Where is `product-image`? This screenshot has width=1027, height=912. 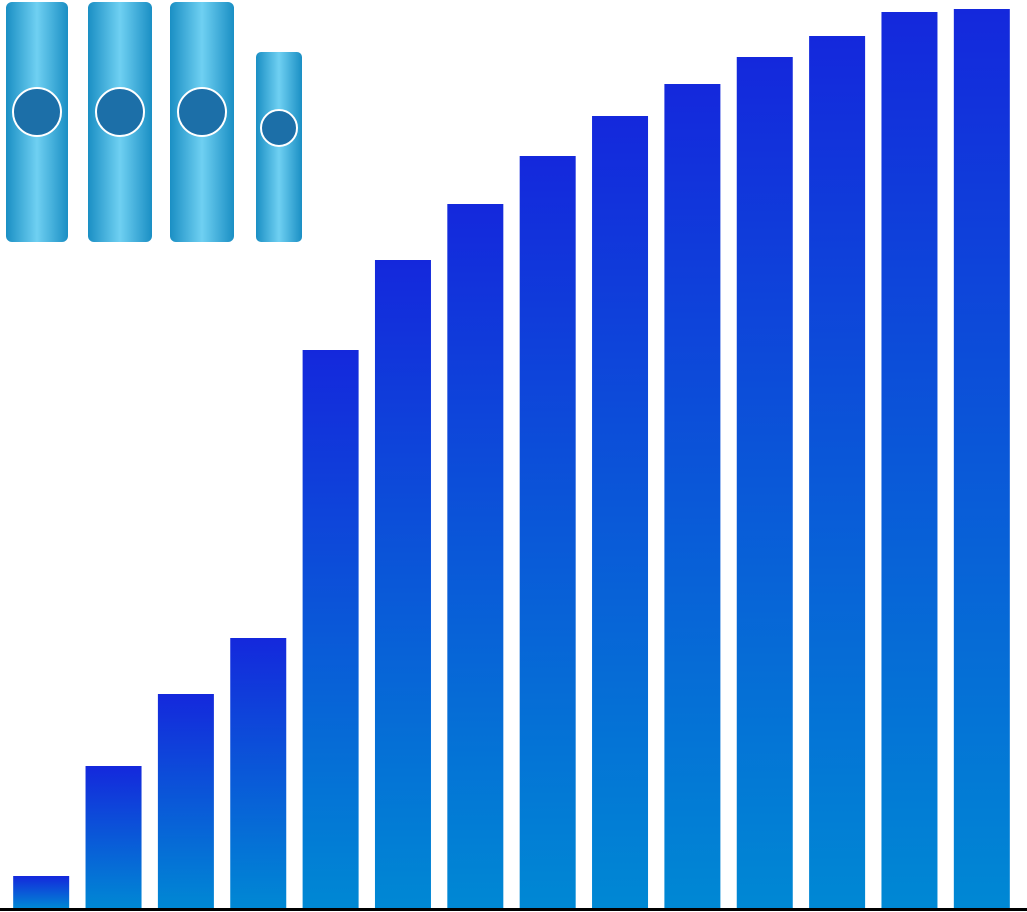 product-image is located at coordinates (154, 122).